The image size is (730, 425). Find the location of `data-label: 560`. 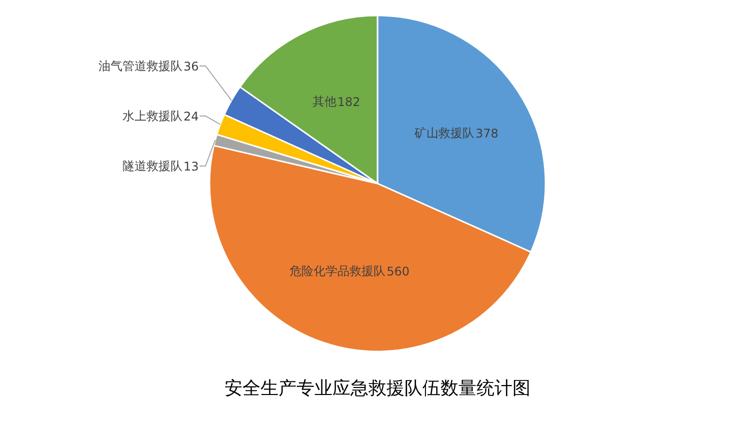

data-label: 560 is located at coordinates (398, 271).